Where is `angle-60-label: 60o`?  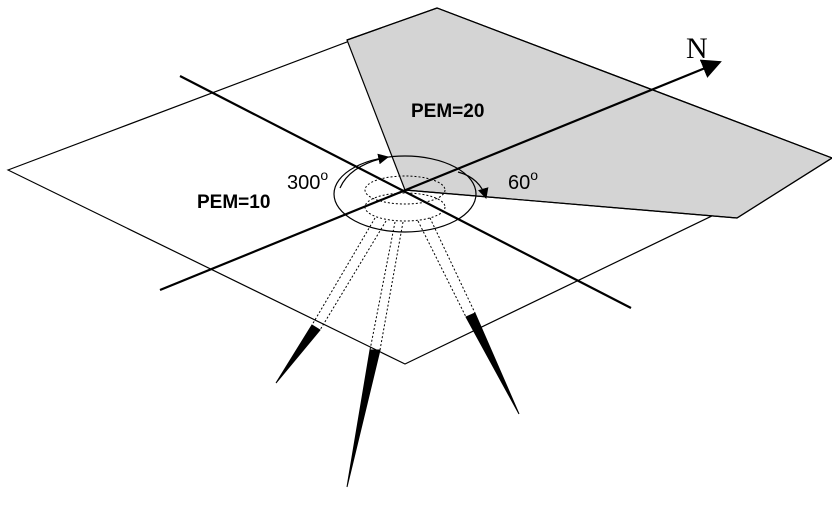
angle-60-label: 60o is located at coordinates (523, 180).